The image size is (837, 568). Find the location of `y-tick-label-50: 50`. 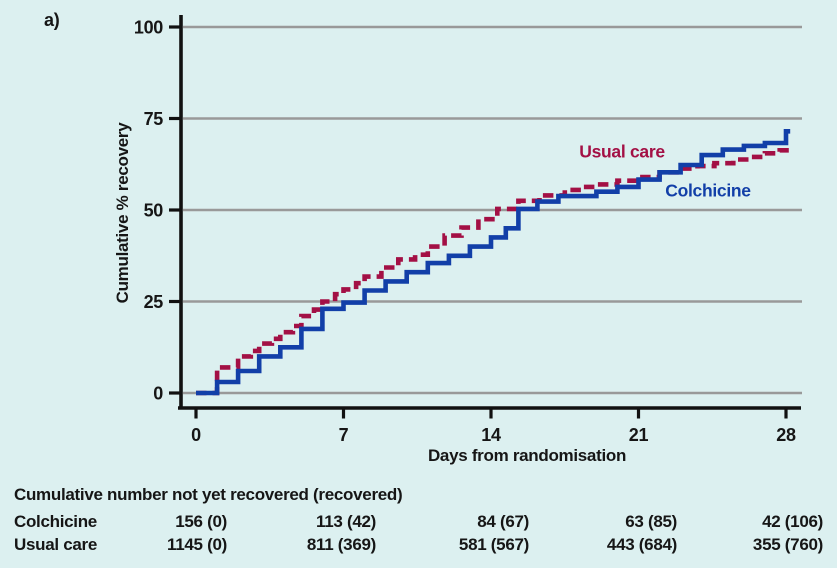

y-tick-label-50: 50 is located at coordinates (154, 211).